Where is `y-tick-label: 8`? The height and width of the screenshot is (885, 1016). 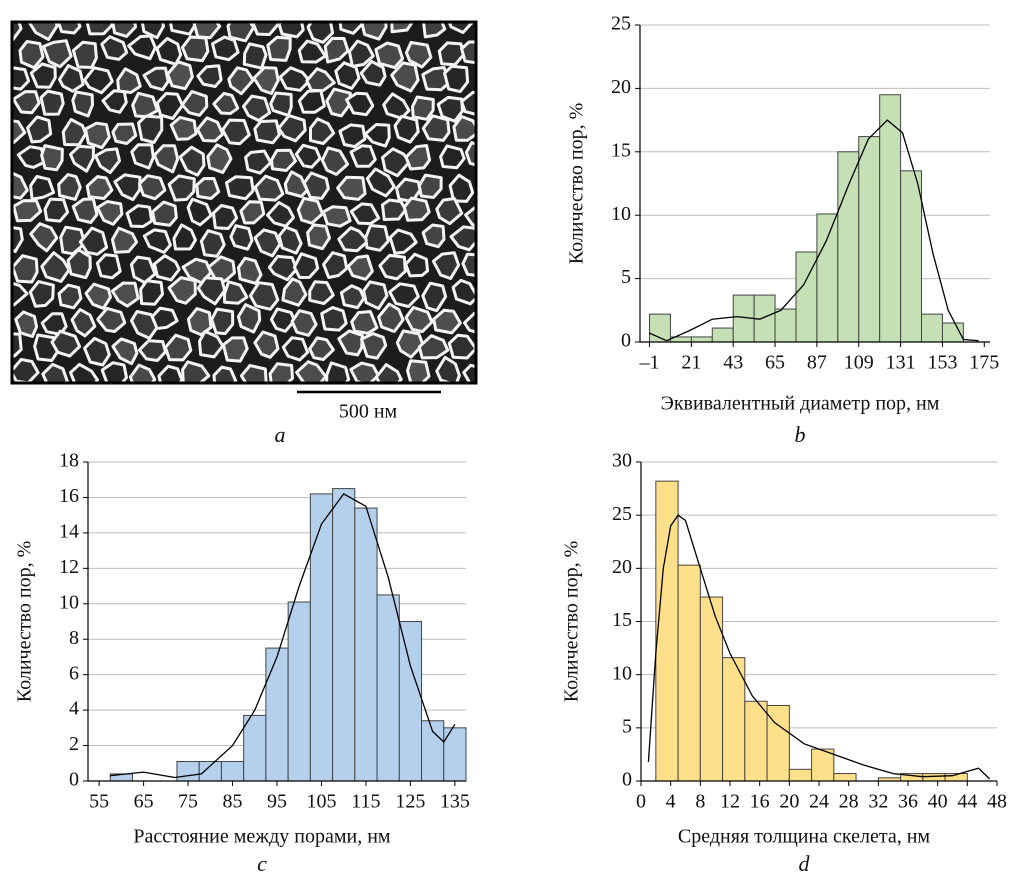
y-tick-label: 8 is located at coordinates (74, 638).